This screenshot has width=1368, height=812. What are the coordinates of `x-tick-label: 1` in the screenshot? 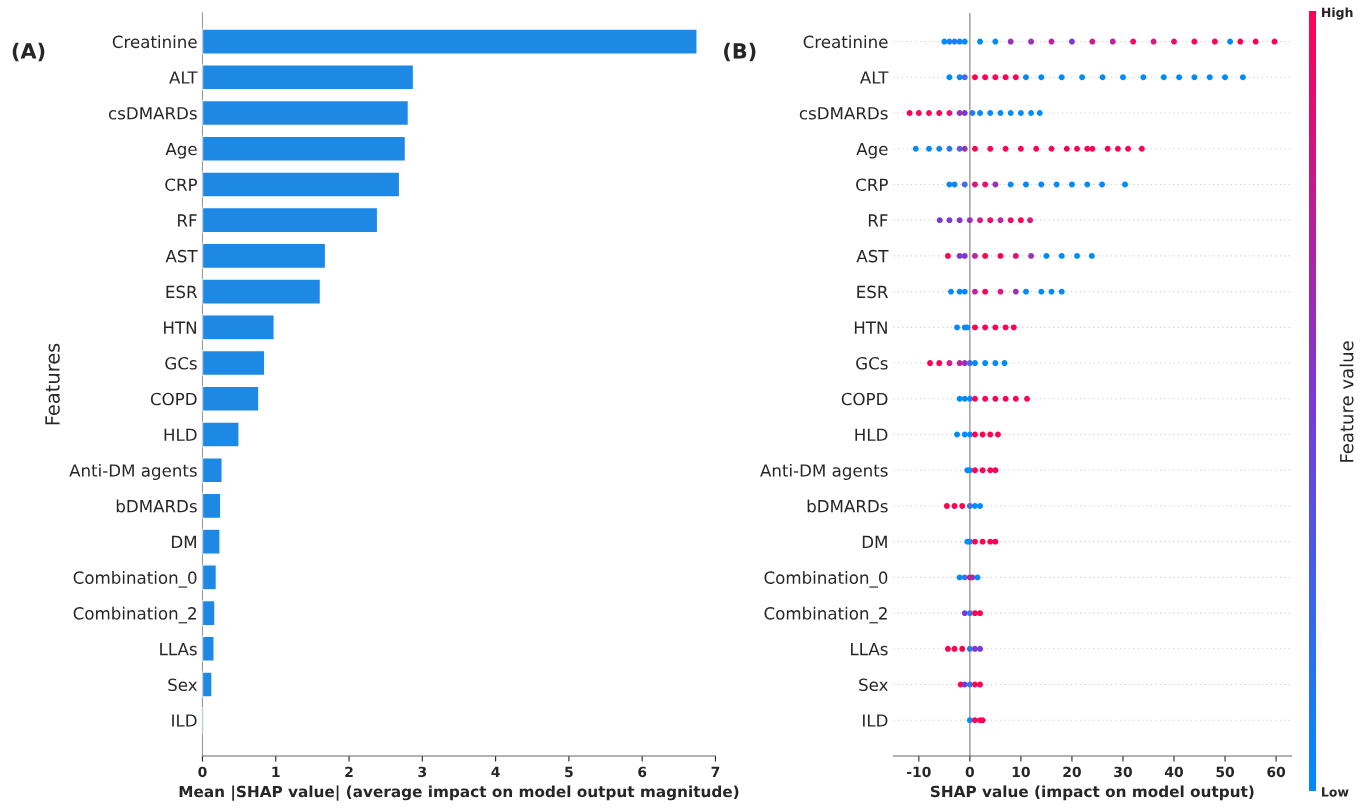 It's located at (276, 771).